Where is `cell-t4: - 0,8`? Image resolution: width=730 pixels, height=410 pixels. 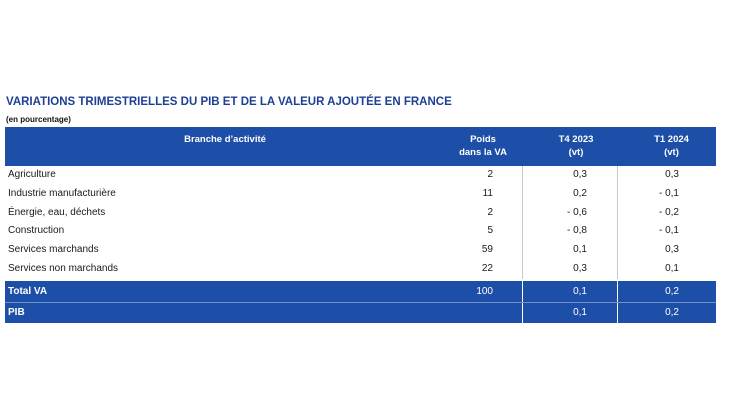 cell-t4: - 0,8 is located at coordinates (576, 231).